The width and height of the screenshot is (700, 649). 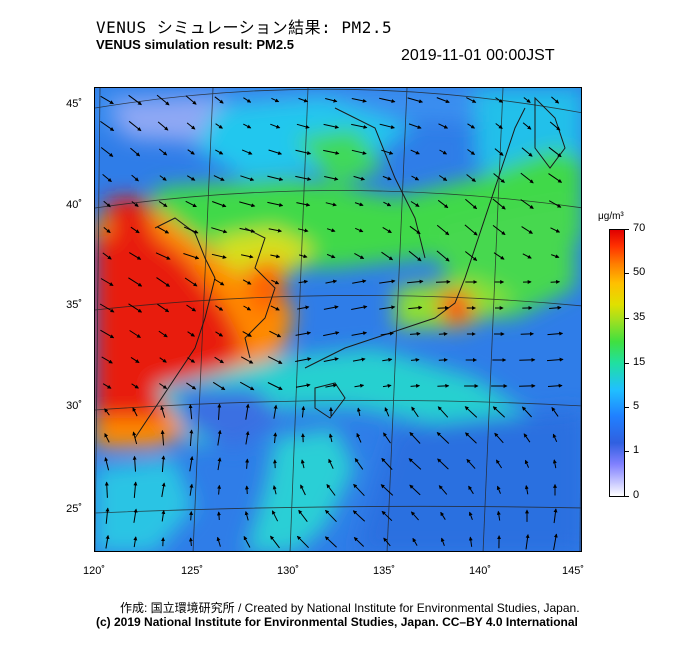 I want to click on forecast-timestamp: 2019-11-01 00:00JST, so click(x=478, y=55).